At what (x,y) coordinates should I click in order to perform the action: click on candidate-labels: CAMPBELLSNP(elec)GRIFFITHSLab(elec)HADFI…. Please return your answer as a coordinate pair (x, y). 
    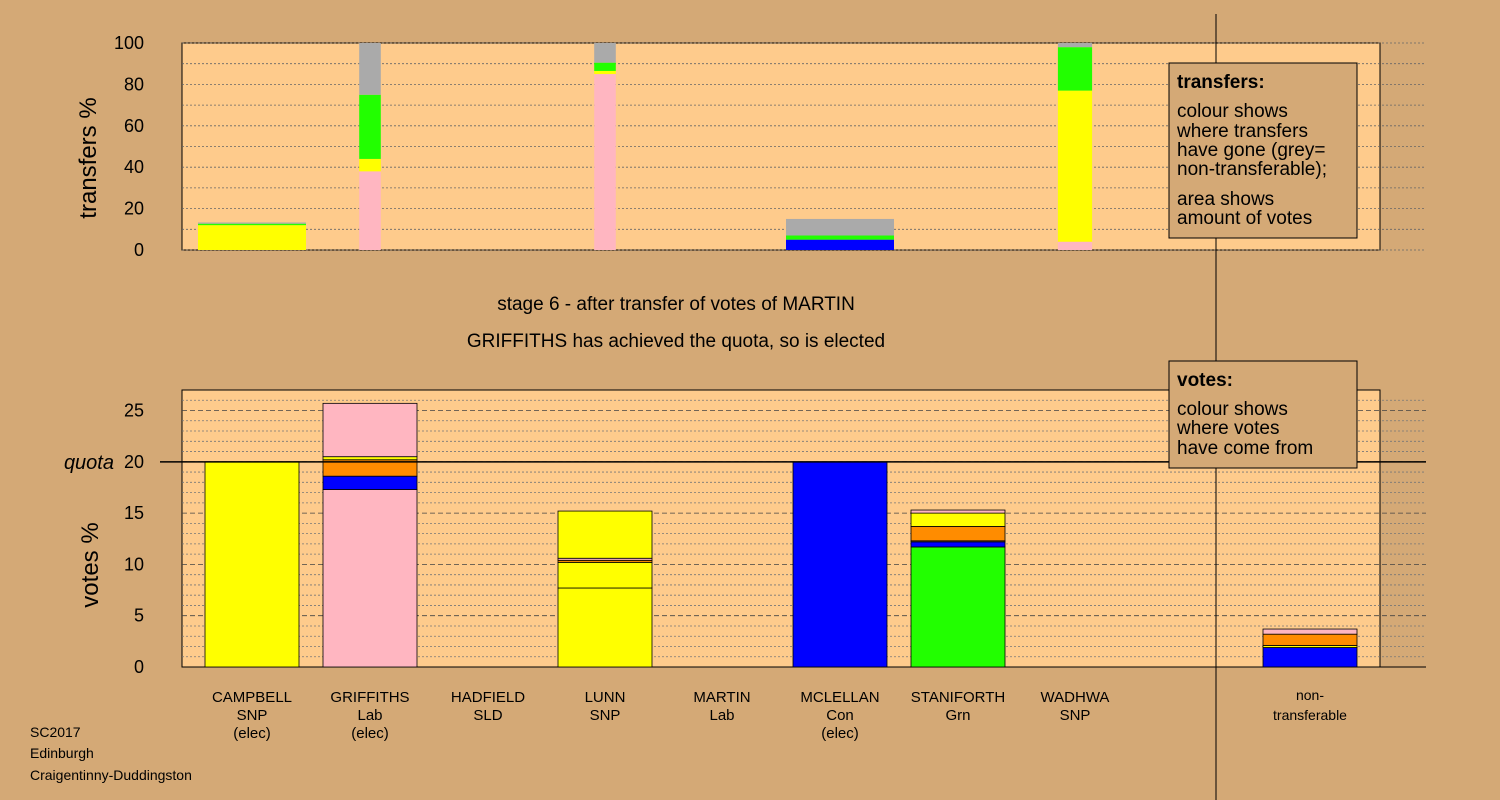
    Looking at the image, I should click on (779, 714).